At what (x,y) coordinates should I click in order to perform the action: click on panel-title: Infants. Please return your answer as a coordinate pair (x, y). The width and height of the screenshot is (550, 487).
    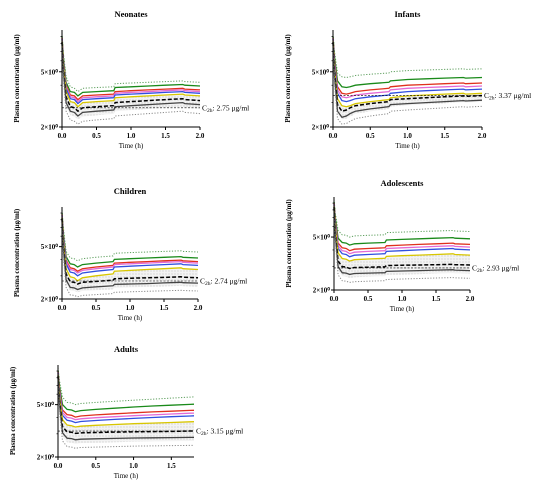
    Looking at the image, I should click on (408, 14).